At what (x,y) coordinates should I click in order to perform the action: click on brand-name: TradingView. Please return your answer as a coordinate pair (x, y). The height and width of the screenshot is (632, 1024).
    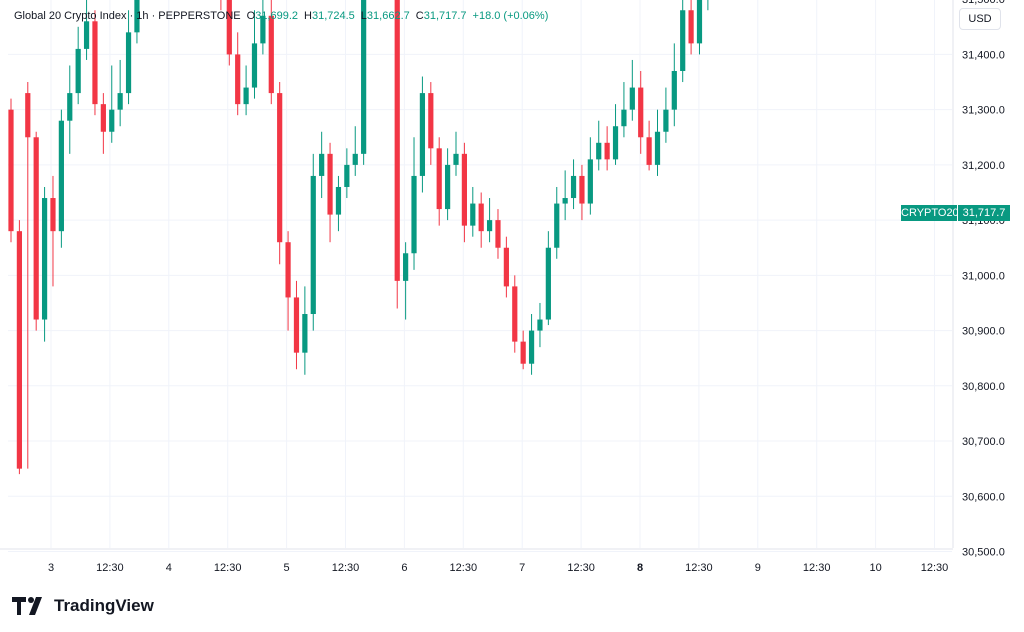
    Looking at the image, I should click on (104, 605).